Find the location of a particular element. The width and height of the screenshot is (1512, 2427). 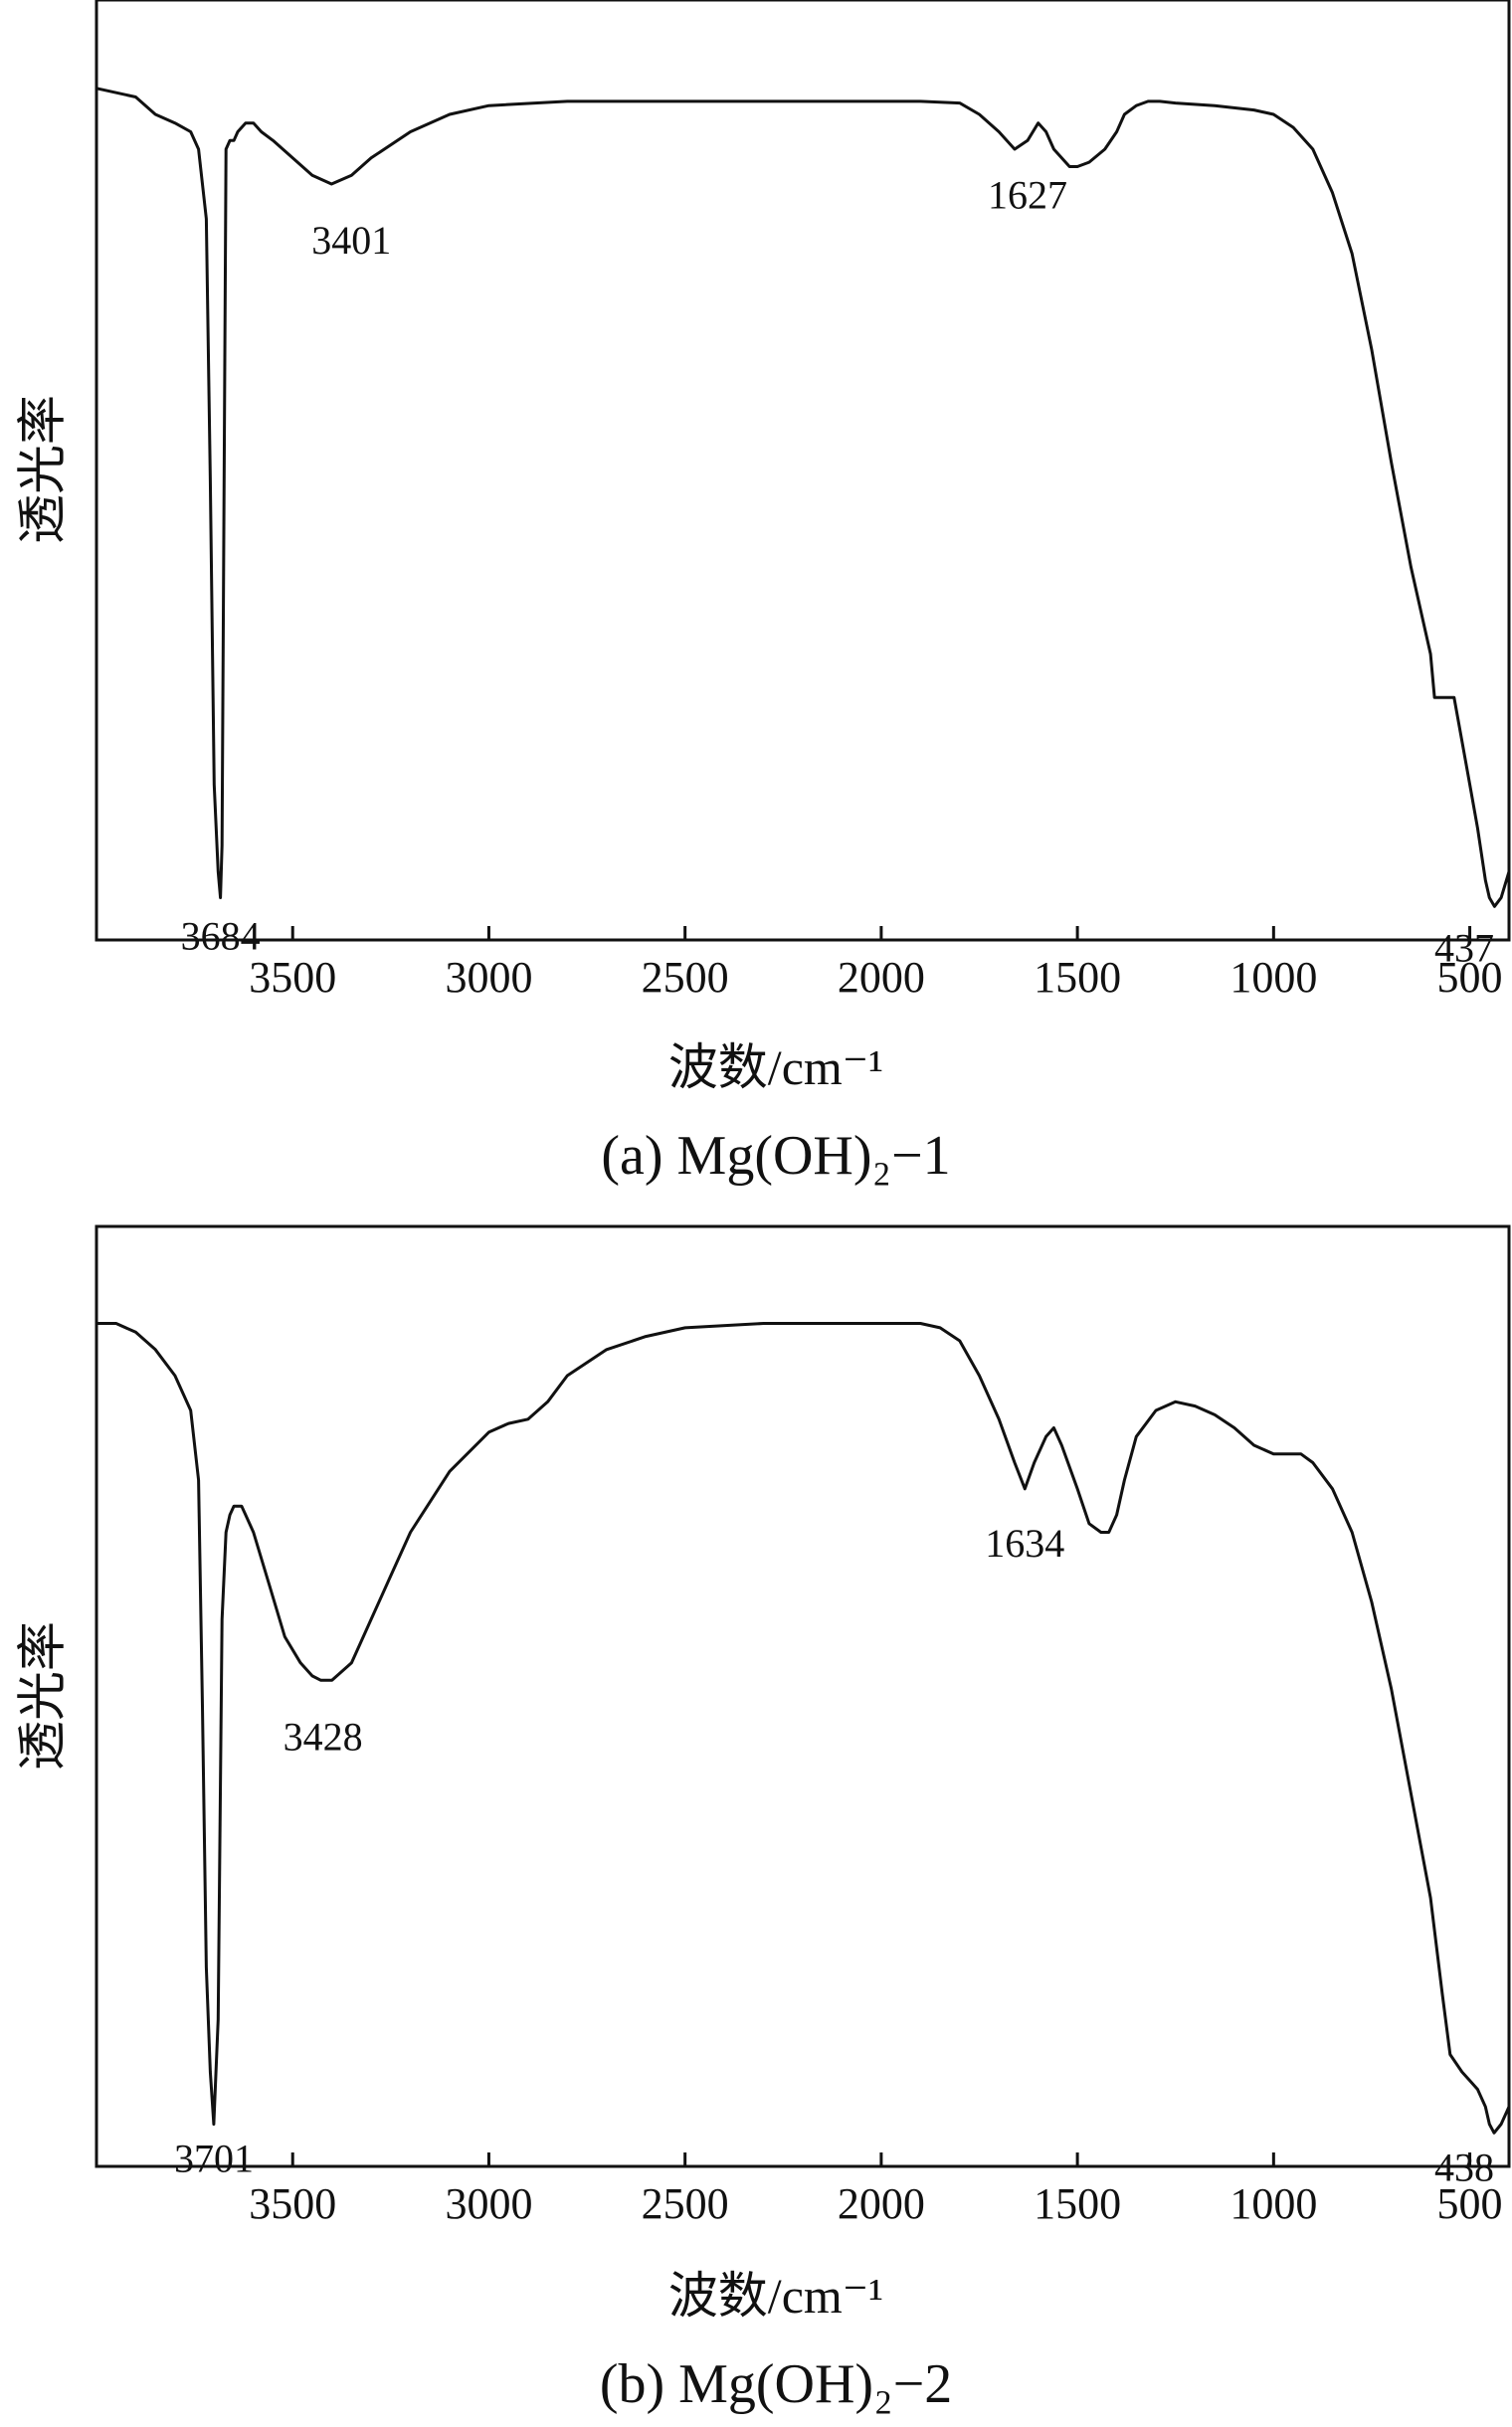

x-axis-ticks-b: 3500 3000 2500 2000 1500 1000 500 is located at coordinates (876, 2190).